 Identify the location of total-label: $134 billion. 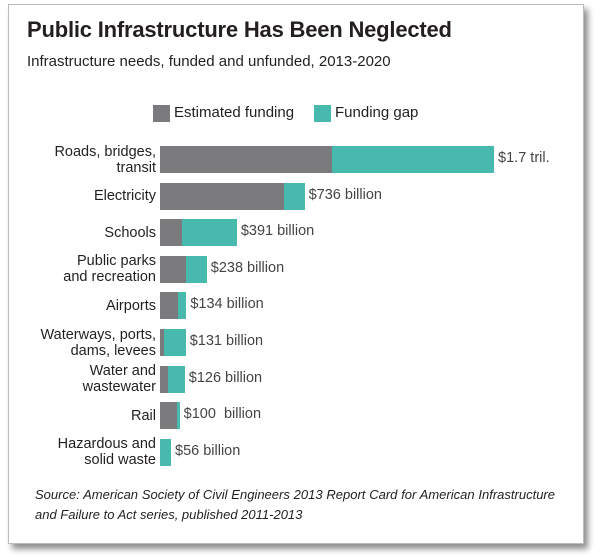
(227, 304).